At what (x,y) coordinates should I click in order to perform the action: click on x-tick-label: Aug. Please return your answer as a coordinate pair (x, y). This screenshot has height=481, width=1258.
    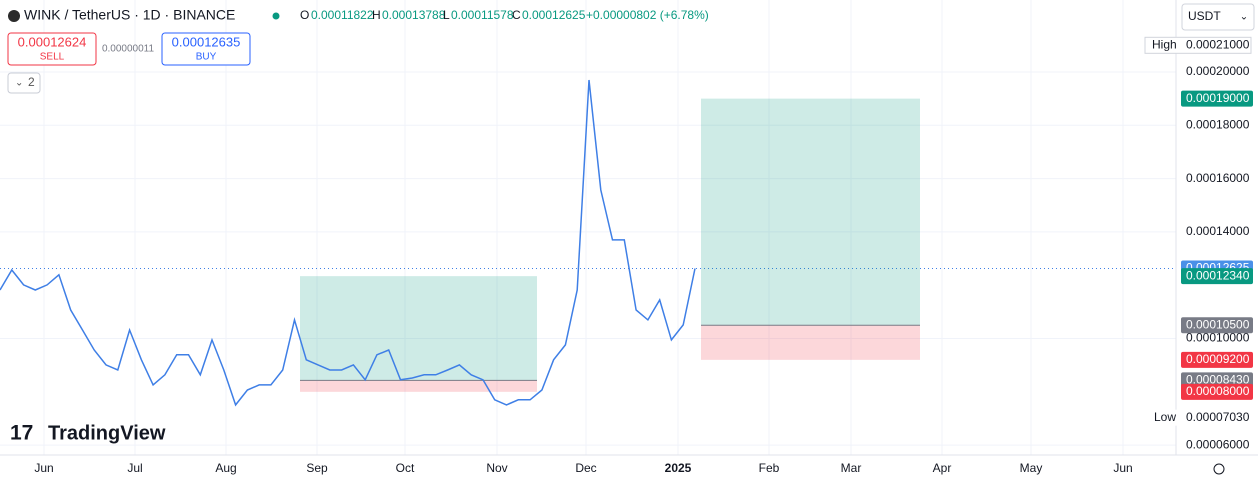
    Looking at the image, I should click on (225, 468).